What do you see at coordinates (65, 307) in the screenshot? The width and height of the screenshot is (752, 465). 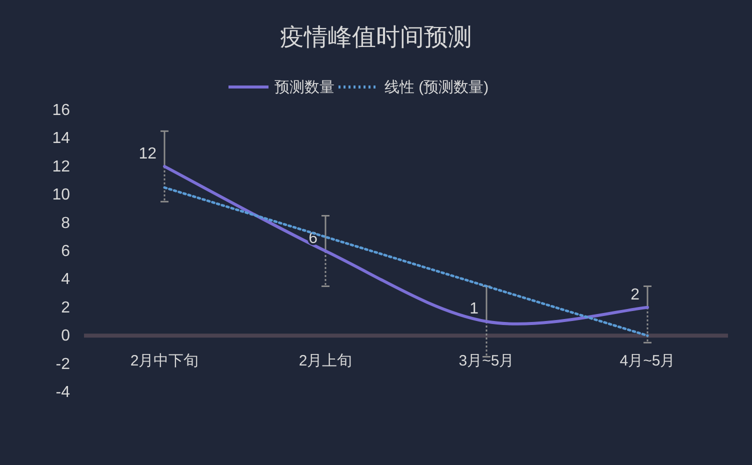 I see `y-tick-label: 2` at bounding box center [65, 307].